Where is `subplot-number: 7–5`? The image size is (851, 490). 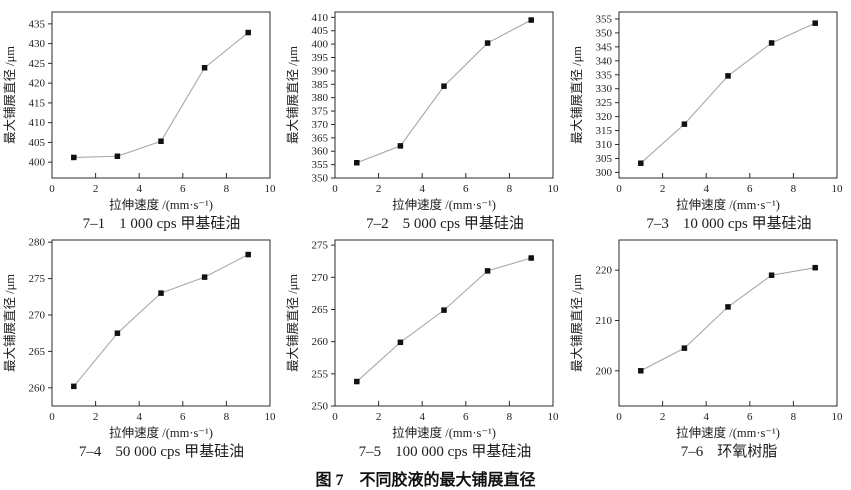 subplot-number: 7–5 is located at coordinates (370, 452).